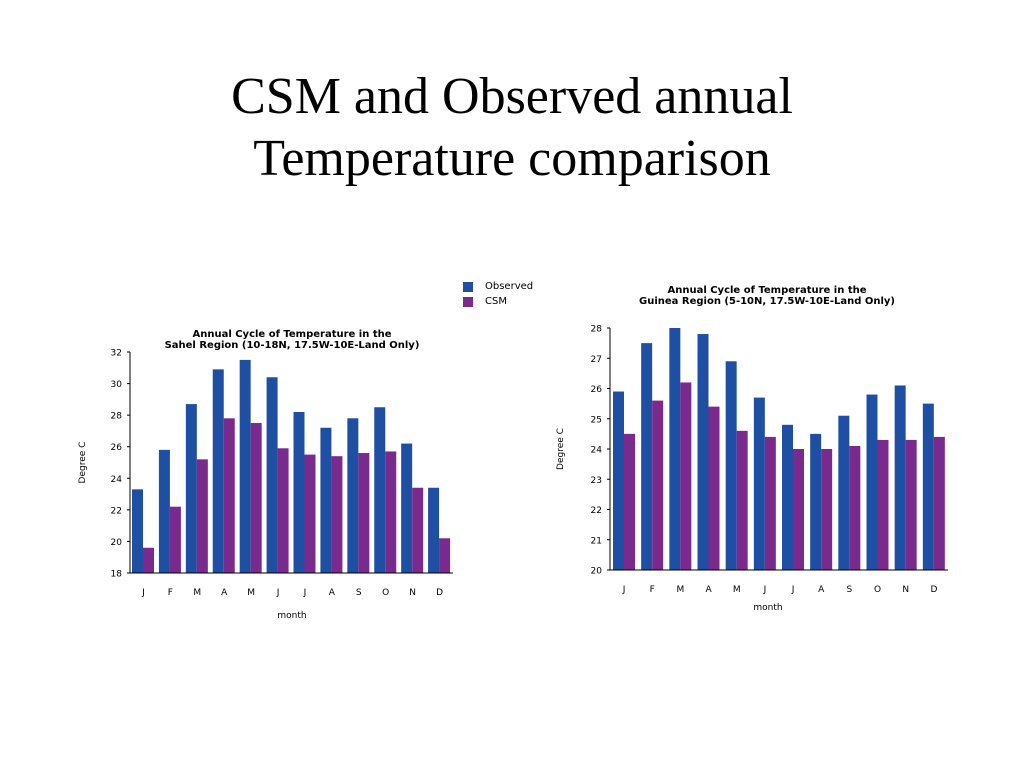 The height and width of the screenshot is (768, 1024). Describe the element at coordinates (512, 96) in the screenshot. I see `slide-title-line-1: CSM and Observed annual` at that location.